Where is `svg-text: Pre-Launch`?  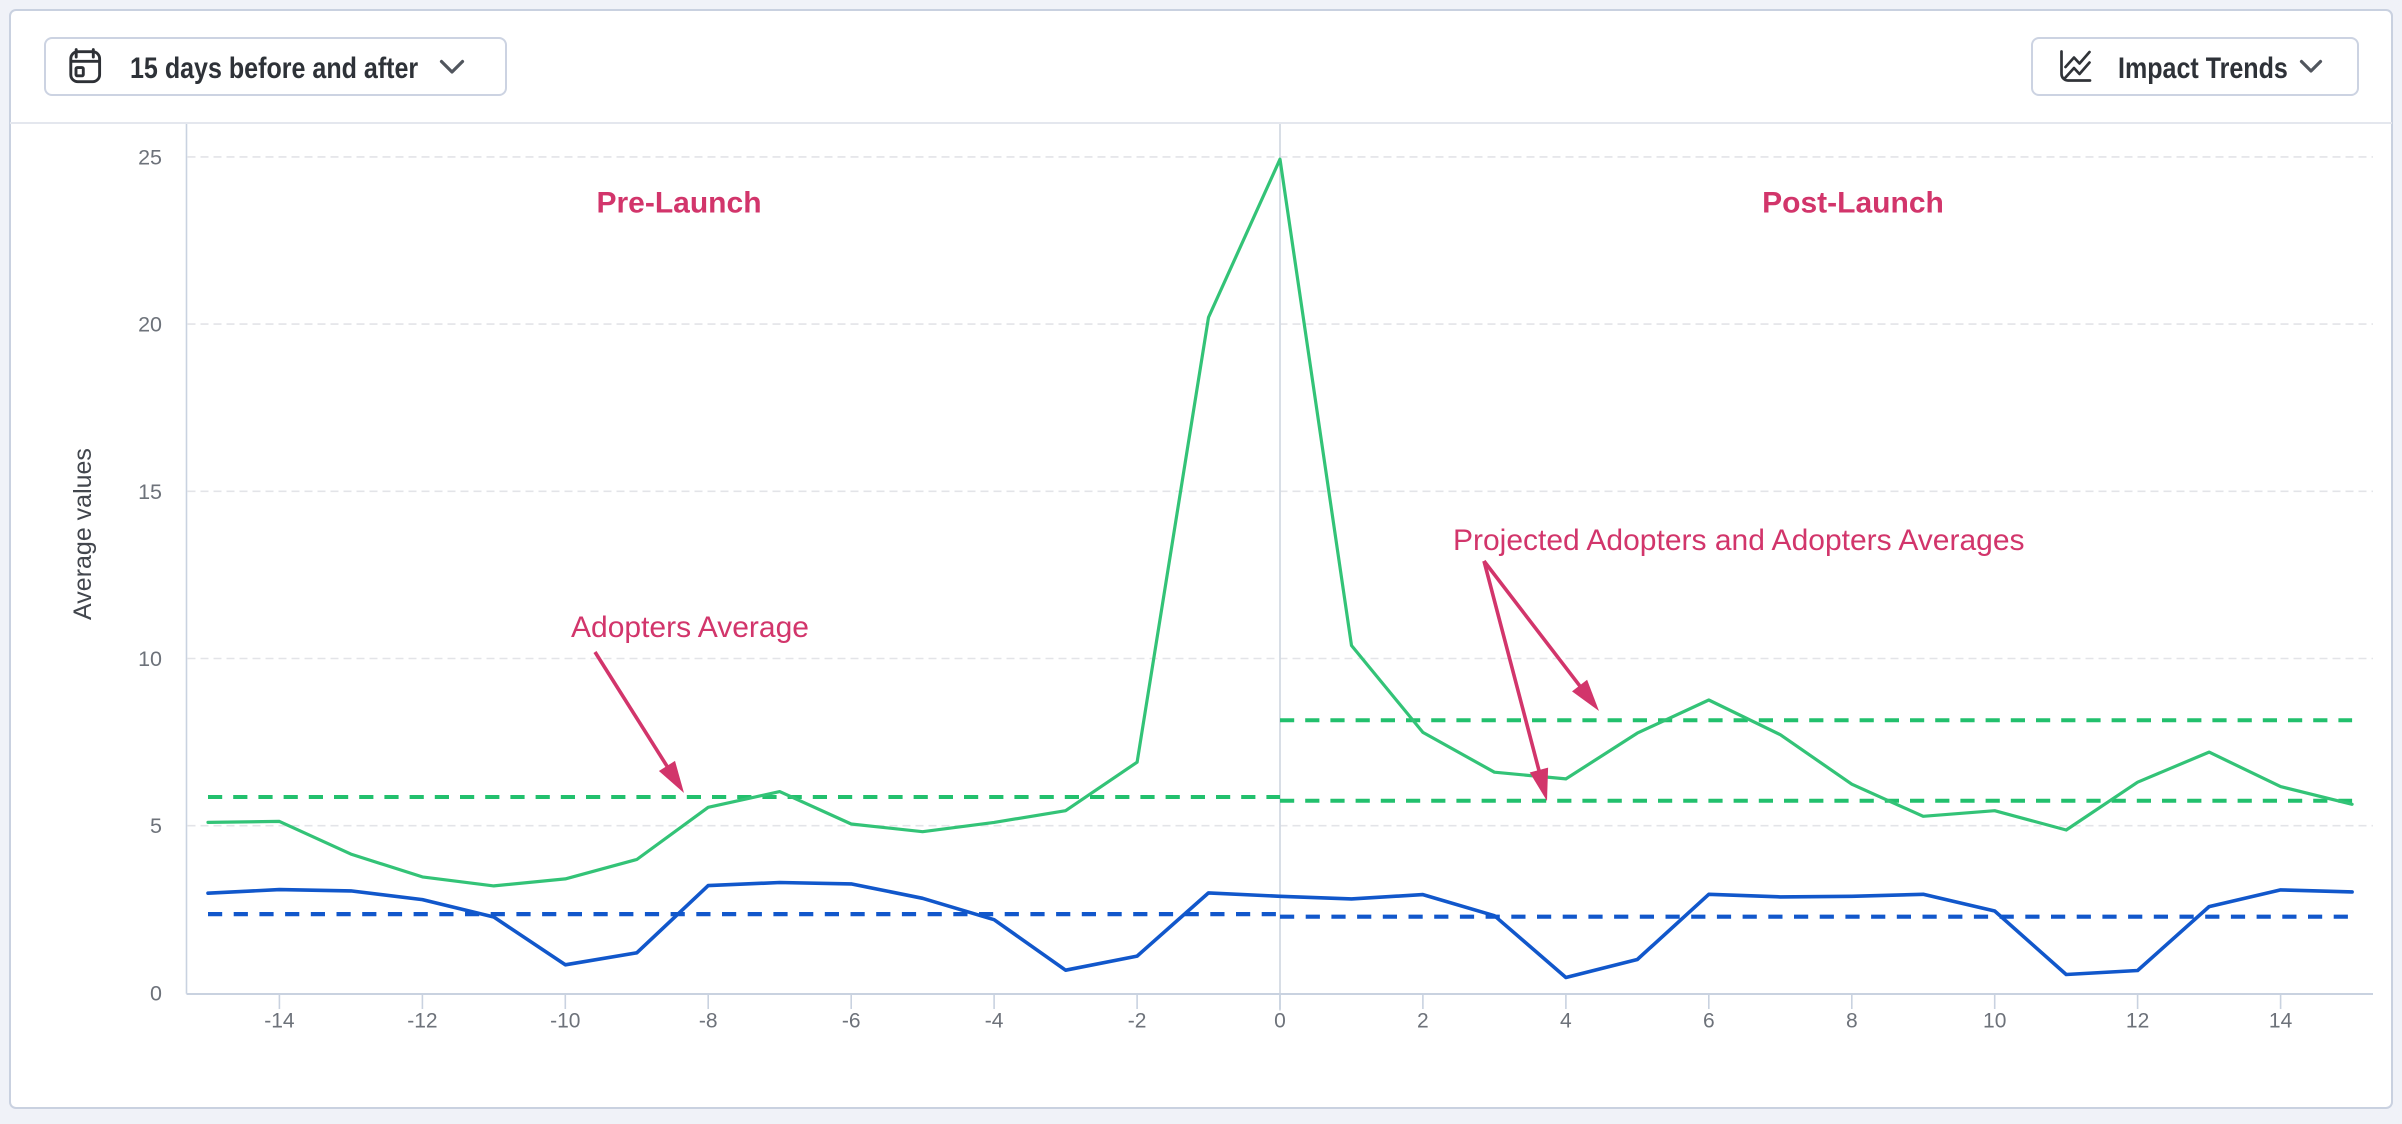
svg-text: Pre-Launch is located at coordinates (678, 203).